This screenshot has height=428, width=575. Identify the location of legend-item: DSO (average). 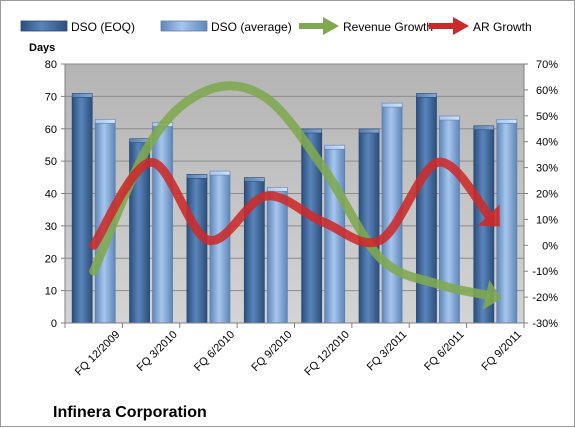
(226, 27).